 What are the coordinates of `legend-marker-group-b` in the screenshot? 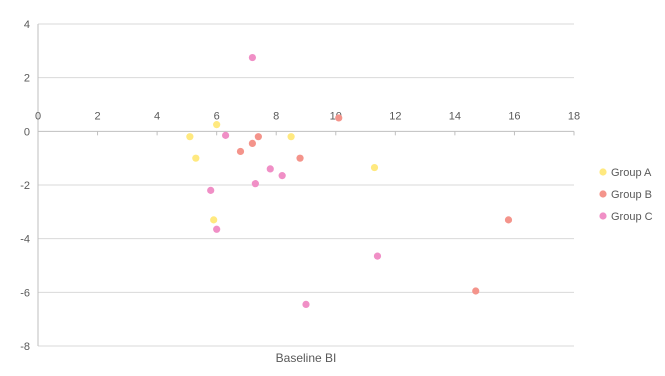 It's located at (603, 194).